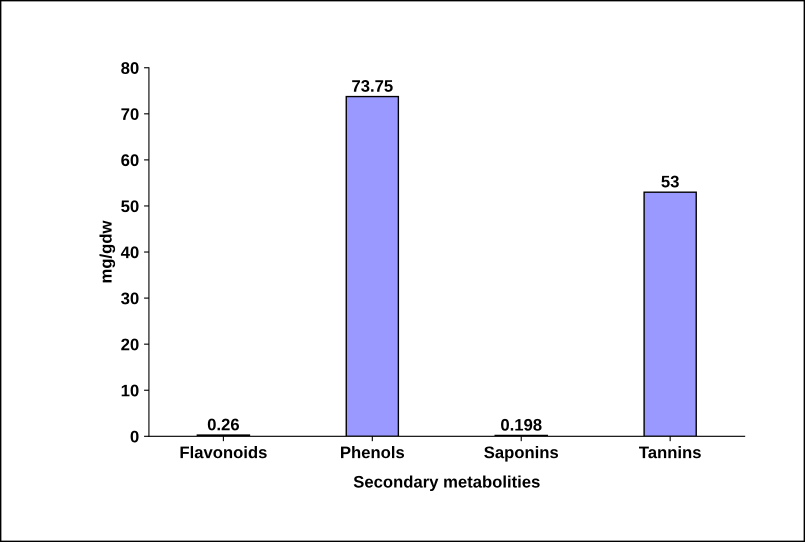 The height and width of the screenshot is (542, 805). I want to click on y-tick-label: 20, so click(130, 344).